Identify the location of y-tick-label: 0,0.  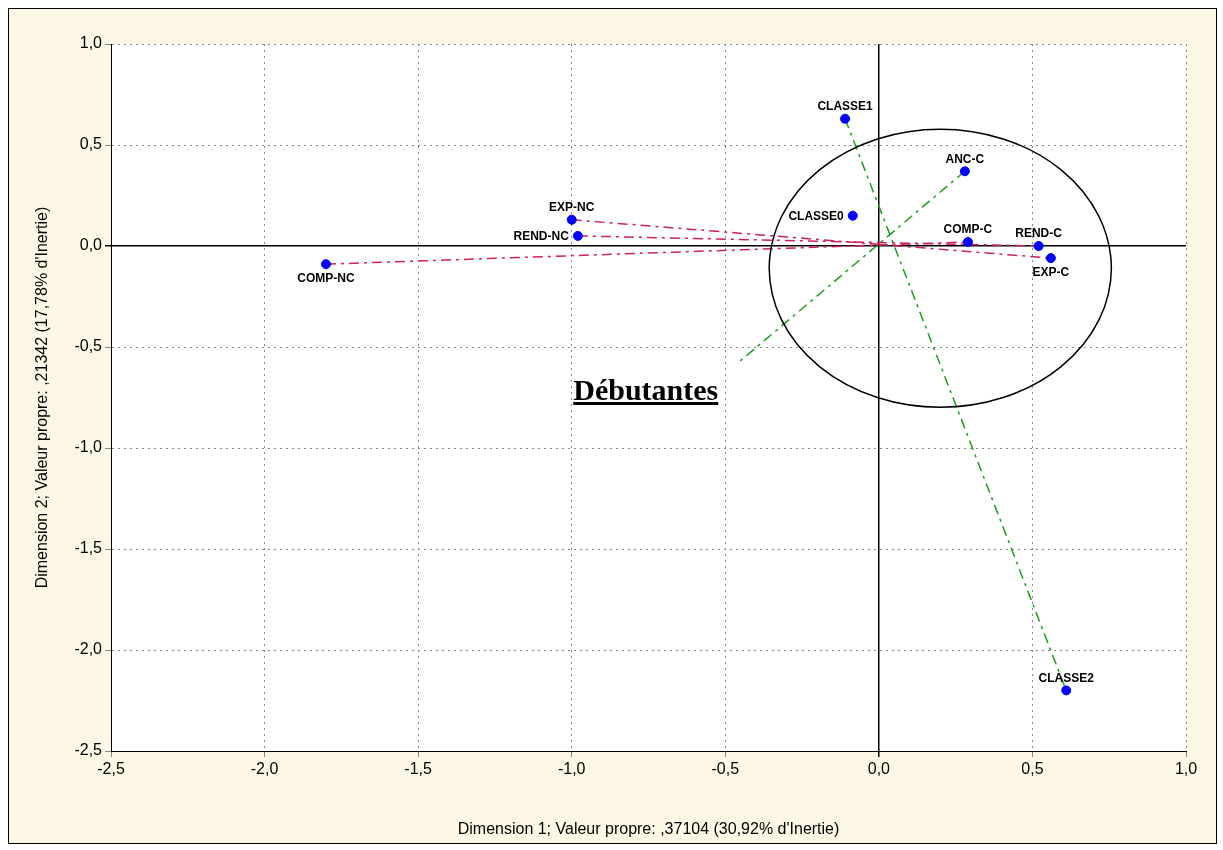
(91, 245).